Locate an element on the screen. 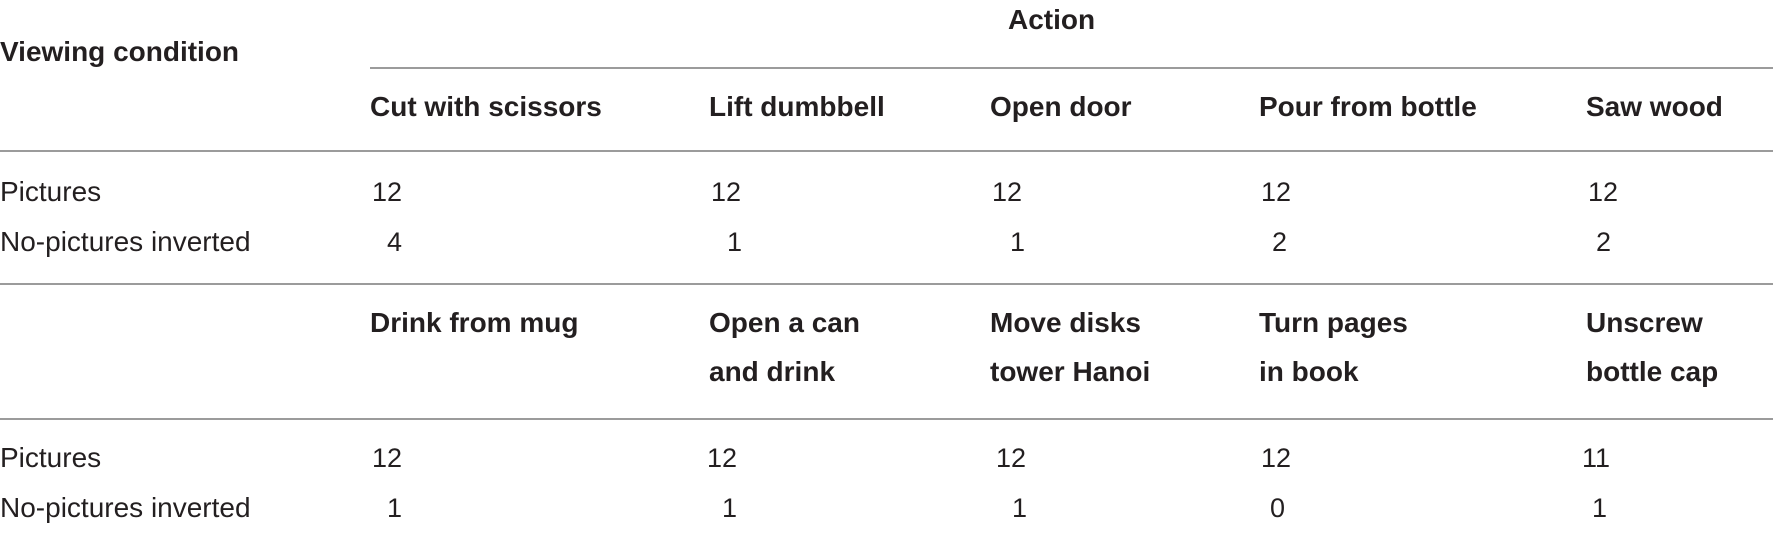 This screenshot has width=1773, height=551. viewing-condition-header: Viewing condition is located at coordinates (120, 51).